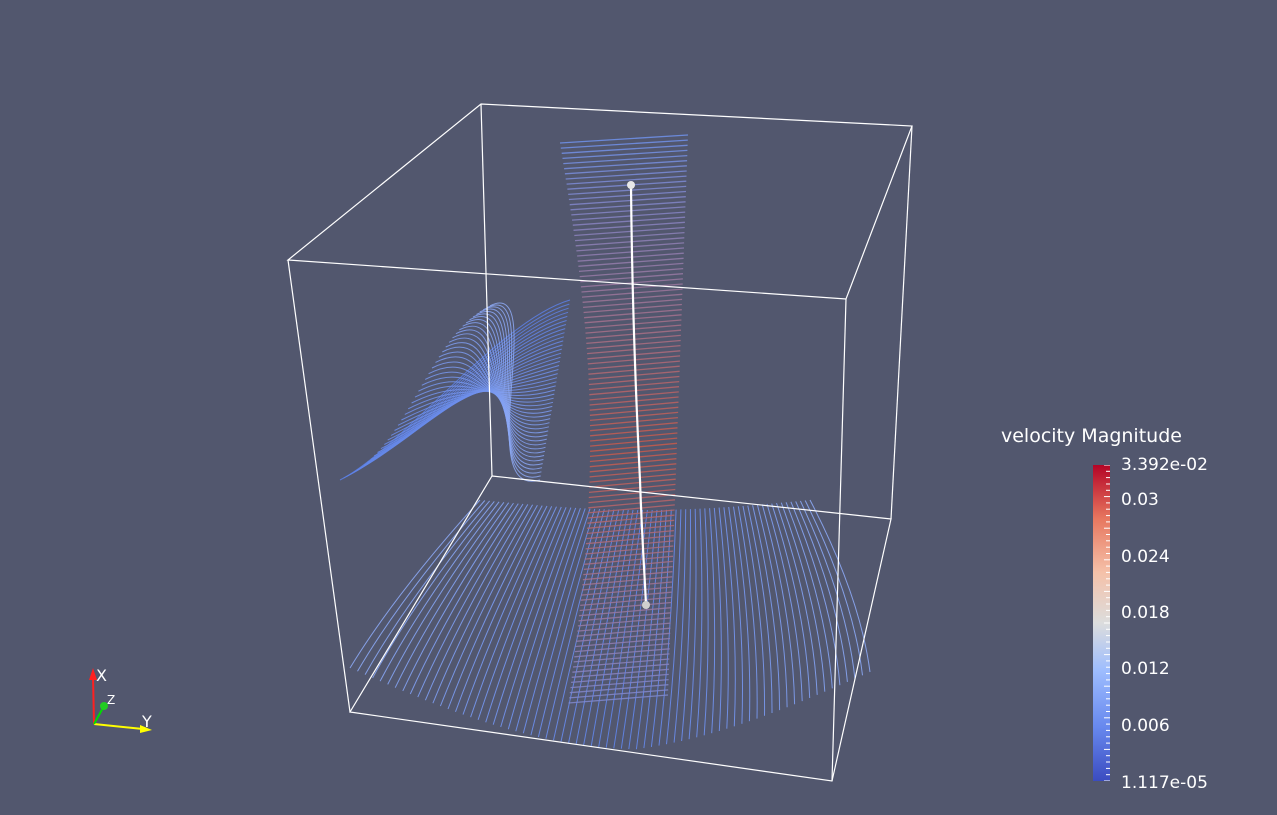 Image resolution: width=1277 pixels, height=815 pixels. What do you see at coordinates (631, 185) in the screenshot?
I see `probe-handle-top` at bounding box center [631, 185].